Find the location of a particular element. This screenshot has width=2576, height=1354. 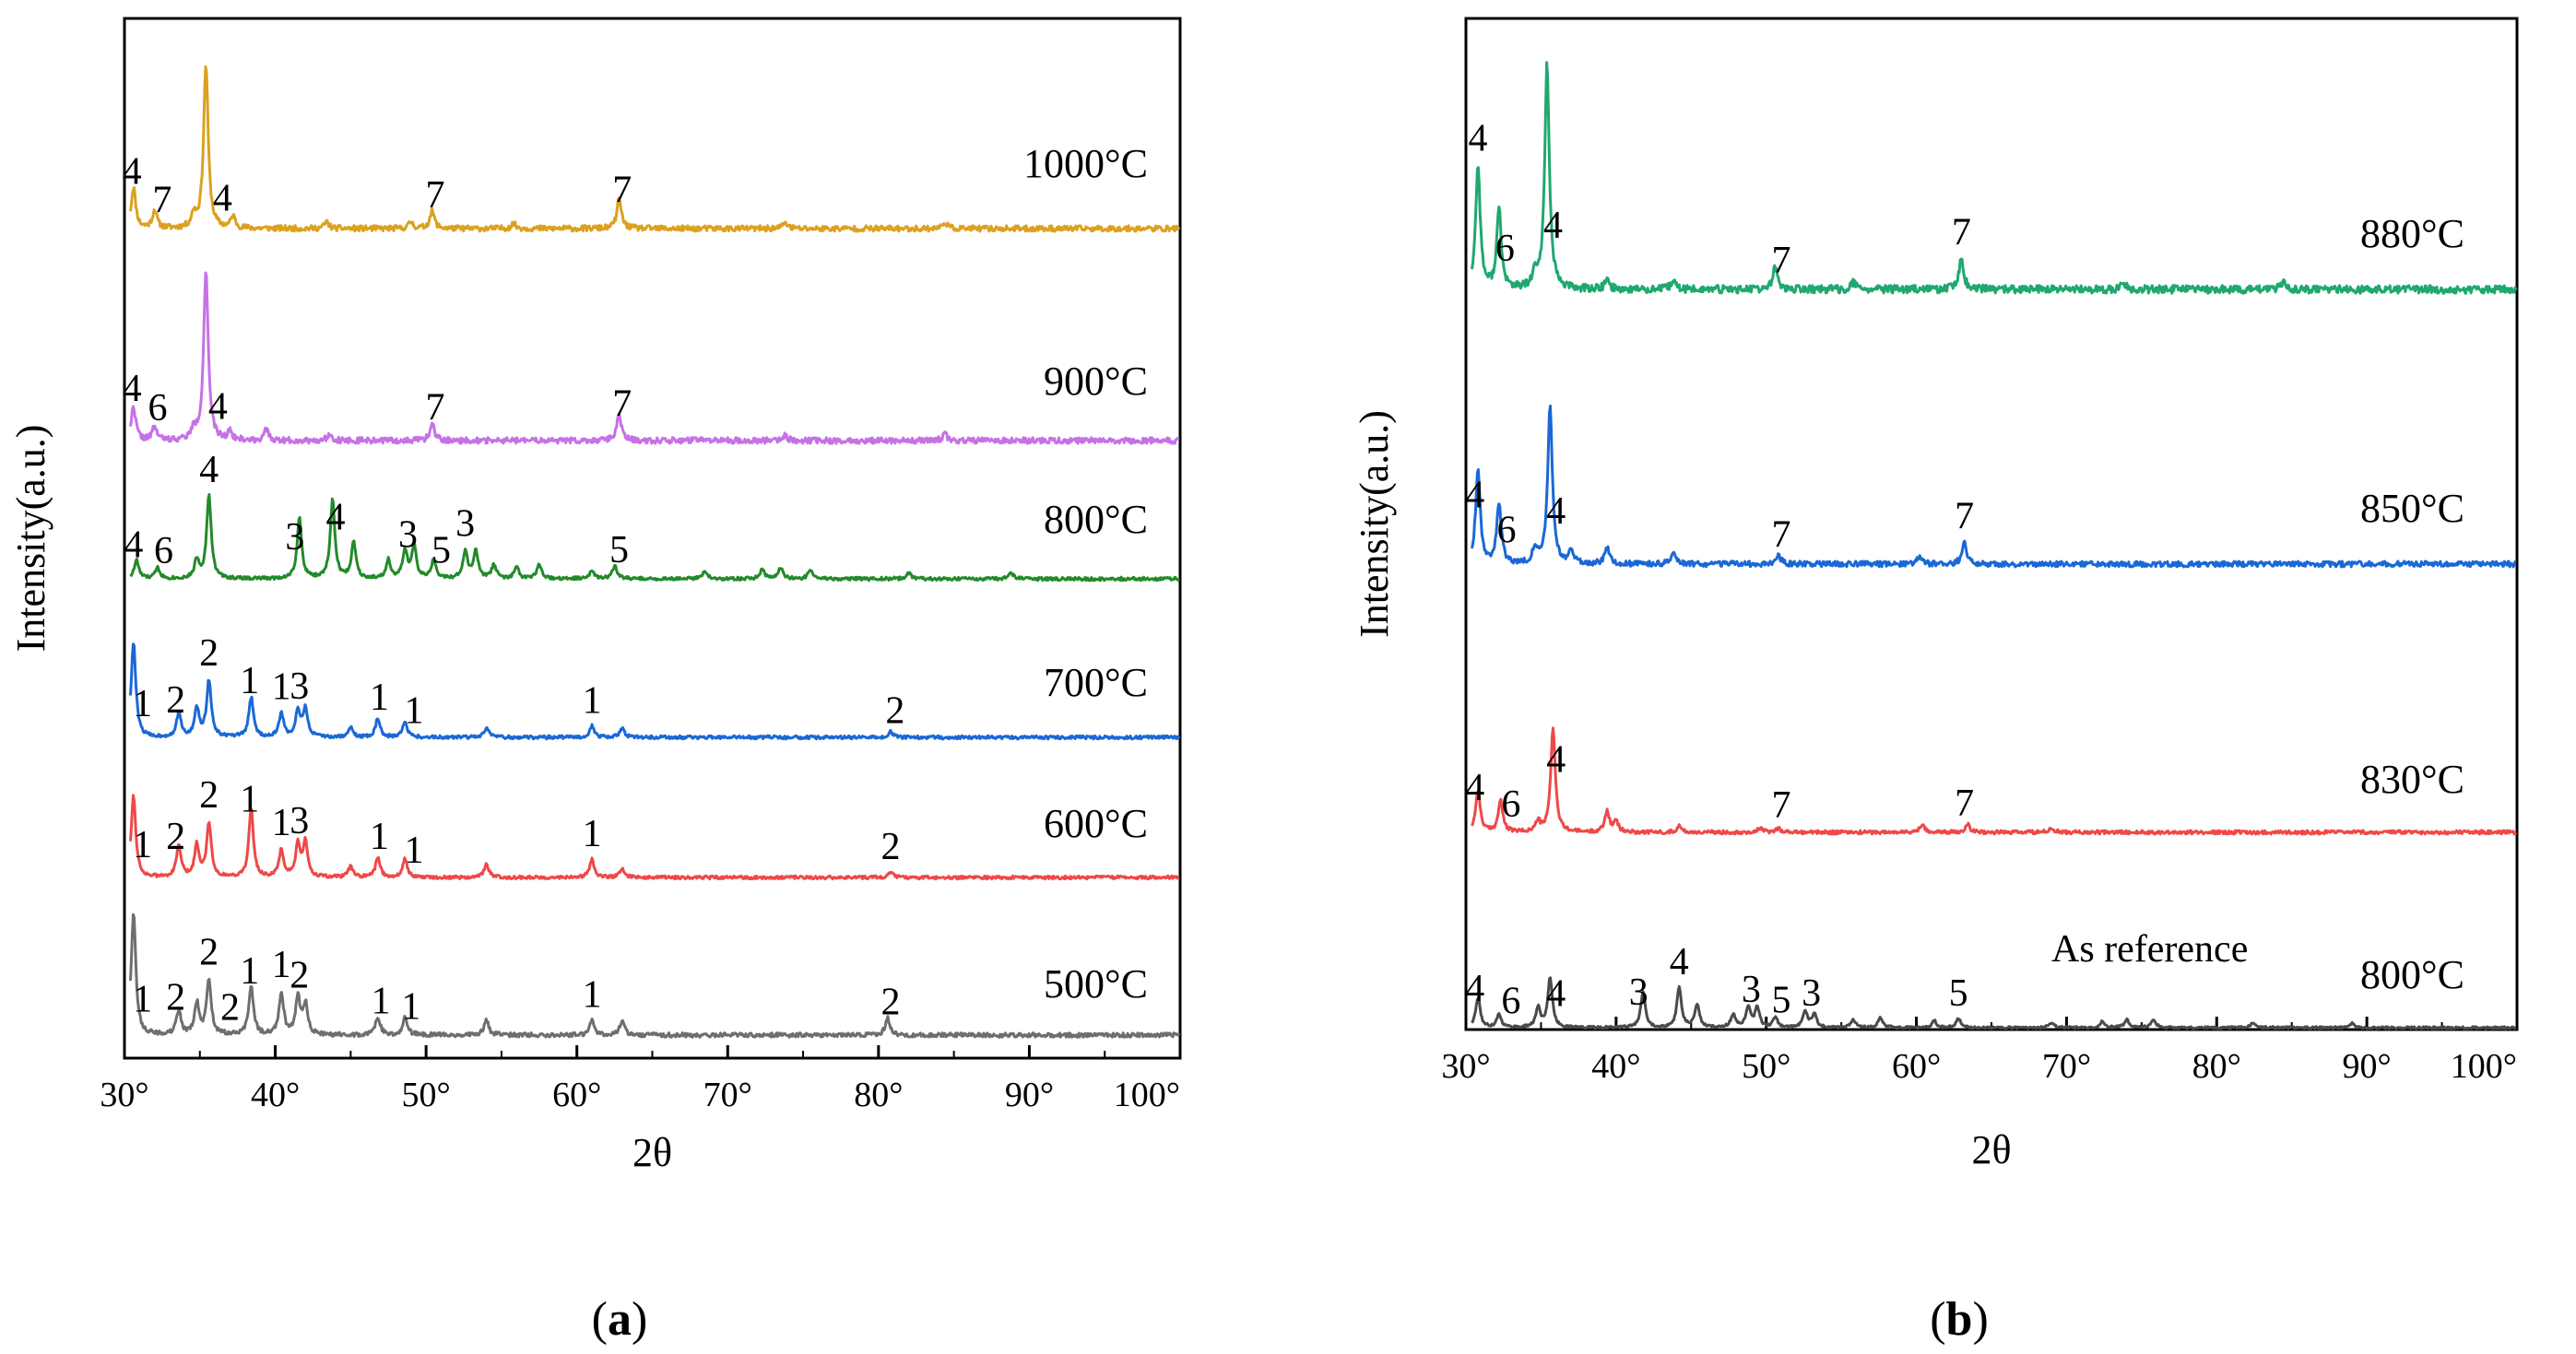

y-axis-label: Intensity(a.u.) is located at coordinates (30, 539).